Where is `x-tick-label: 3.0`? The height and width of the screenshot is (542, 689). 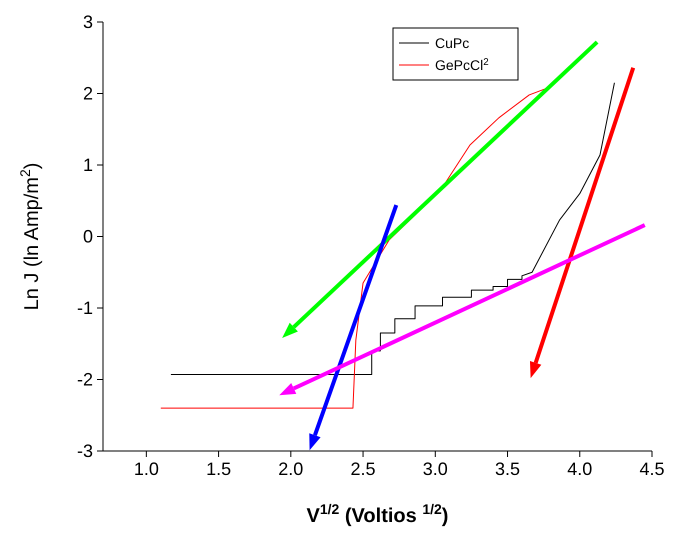
x-tick-label: 3.0 is located at coordinates (435, 469).